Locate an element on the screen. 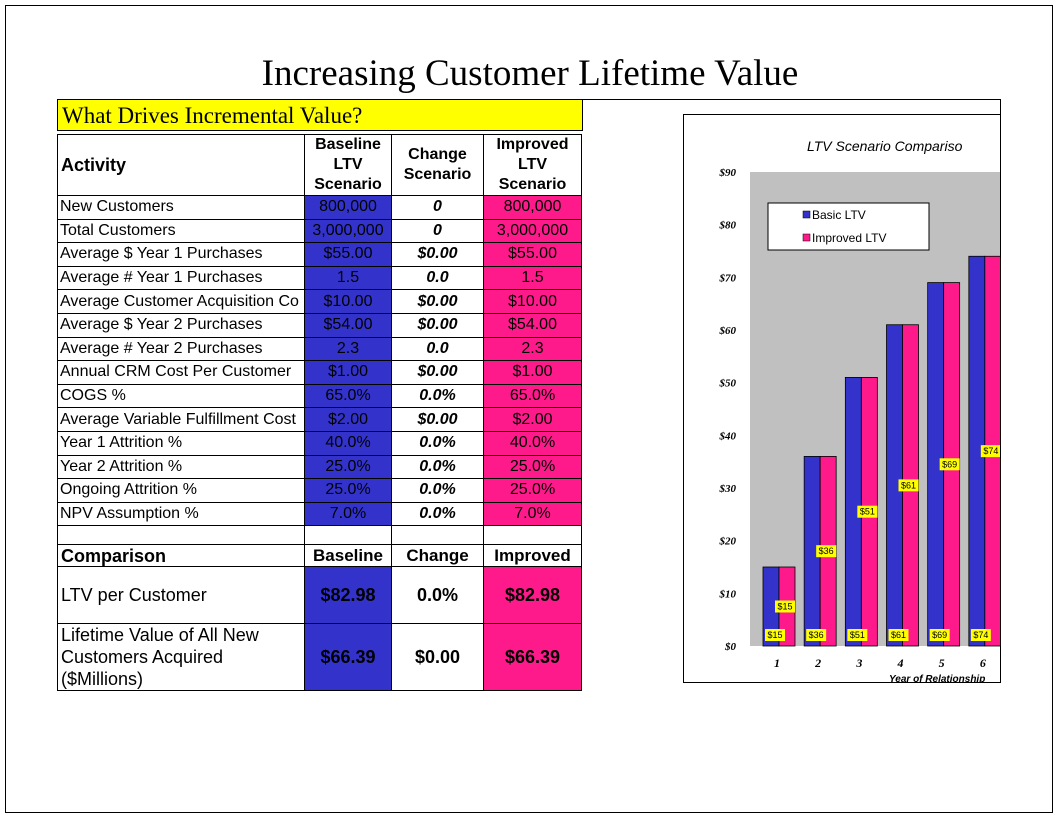  legend-swatch is located at coordinates (806, 237).